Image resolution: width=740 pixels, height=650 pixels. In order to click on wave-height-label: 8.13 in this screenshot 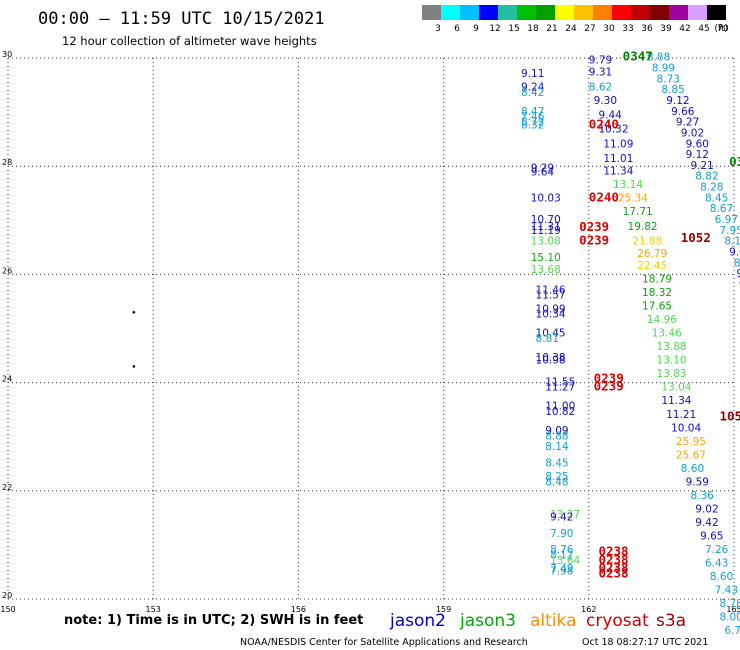, I will do `click(732, 242)`.